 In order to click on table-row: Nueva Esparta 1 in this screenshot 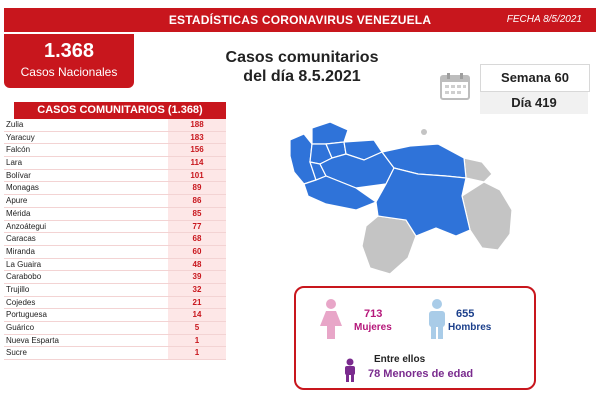, I will do `click(115, 341)`.